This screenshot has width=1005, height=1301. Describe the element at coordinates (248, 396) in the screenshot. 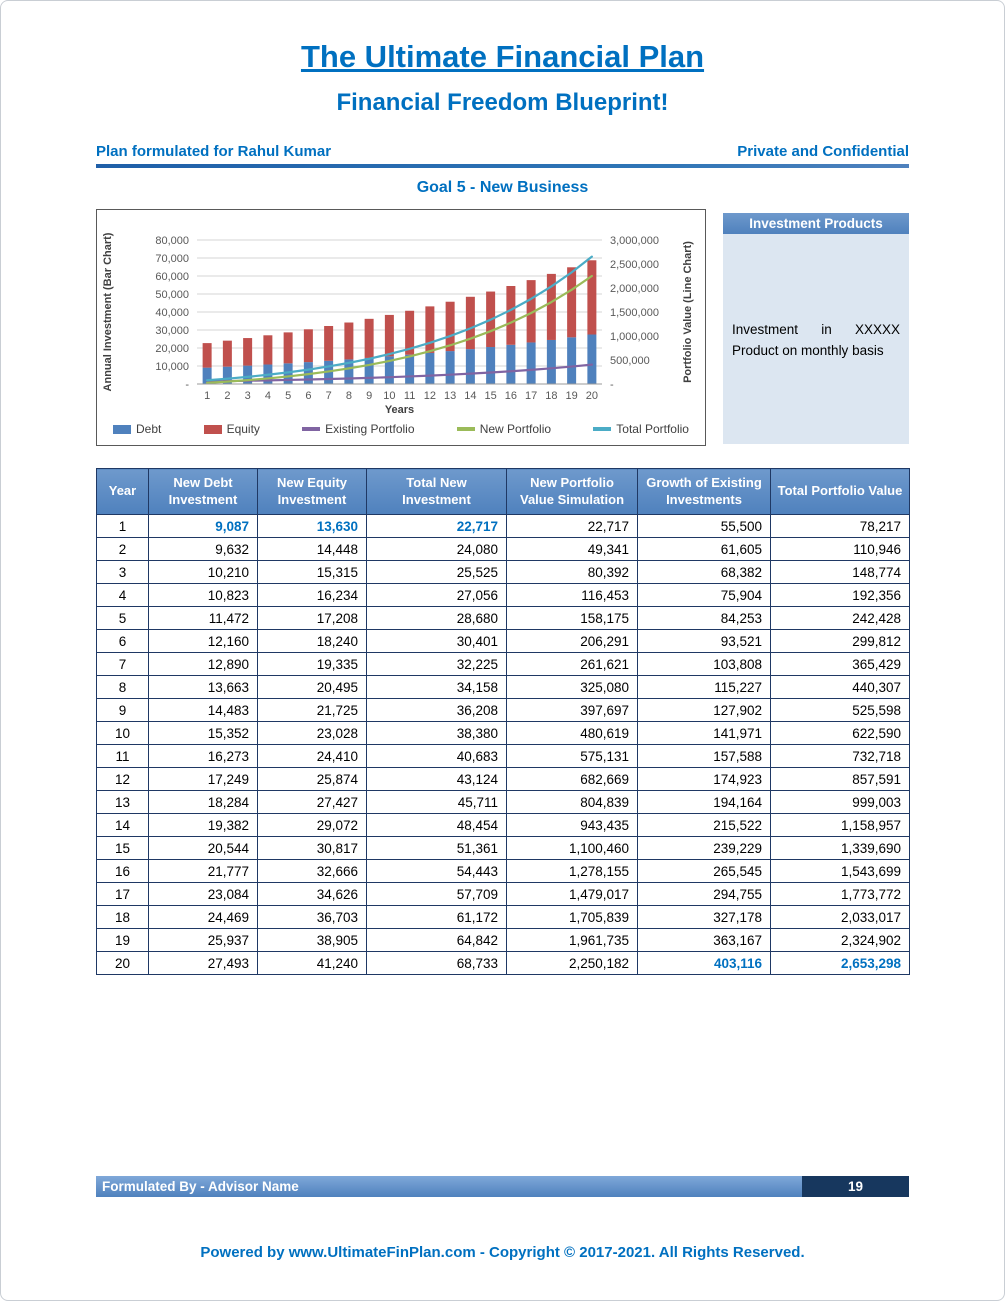

I see `svg-text: 3` at that location.